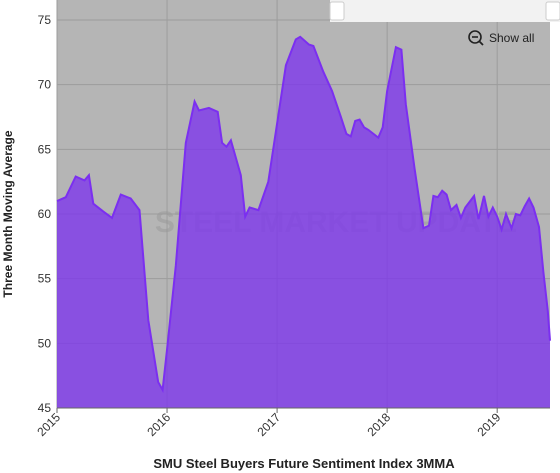  I want to click on y-tick-label: 75, so click(45, 20).